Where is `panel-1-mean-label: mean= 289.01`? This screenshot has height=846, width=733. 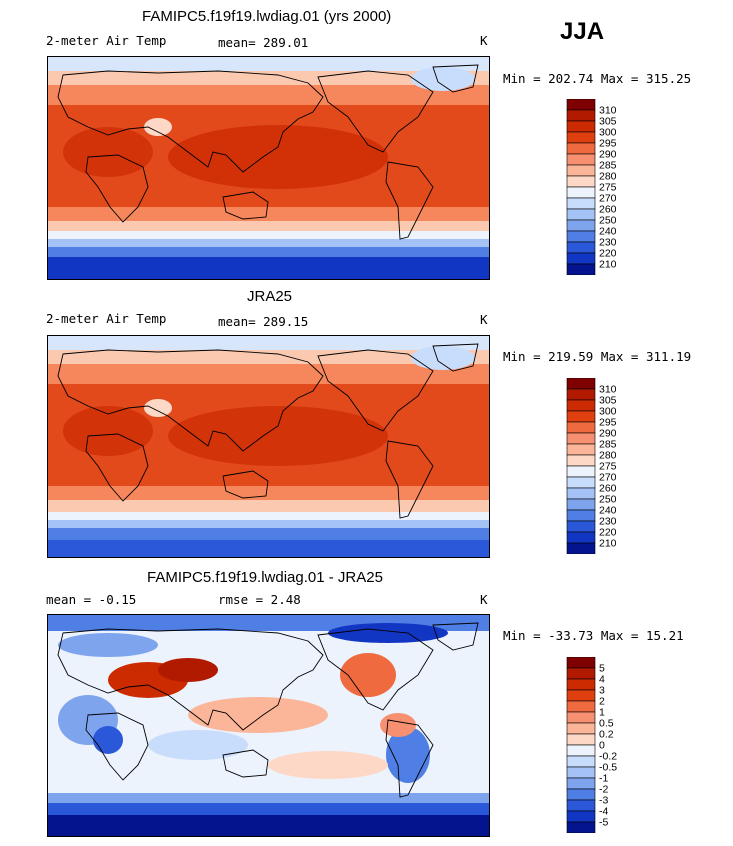 panel-1-mean-label: mean= 289.01 is located at coordinates (263, 42).